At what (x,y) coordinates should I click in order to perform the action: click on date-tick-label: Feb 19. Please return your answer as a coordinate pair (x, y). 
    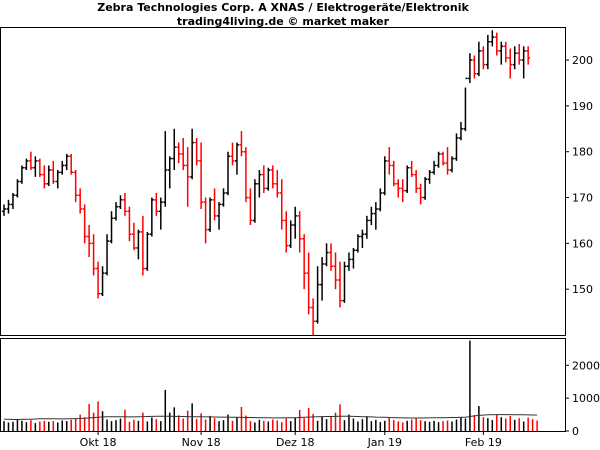
    Looking at the image, I should click on (483, 442).